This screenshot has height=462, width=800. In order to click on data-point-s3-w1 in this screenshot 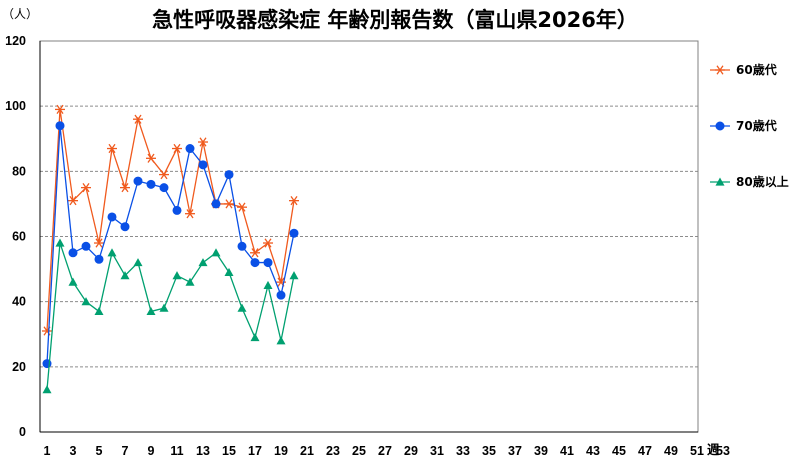, I will do `click(47, 389)`.